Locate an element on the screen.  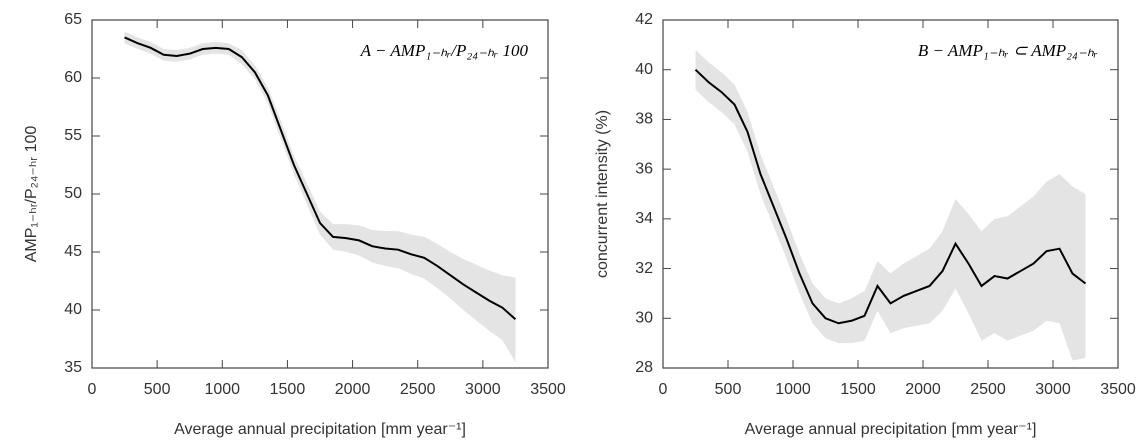
y-tick-label: 35 is located at coordinates (73, 367).